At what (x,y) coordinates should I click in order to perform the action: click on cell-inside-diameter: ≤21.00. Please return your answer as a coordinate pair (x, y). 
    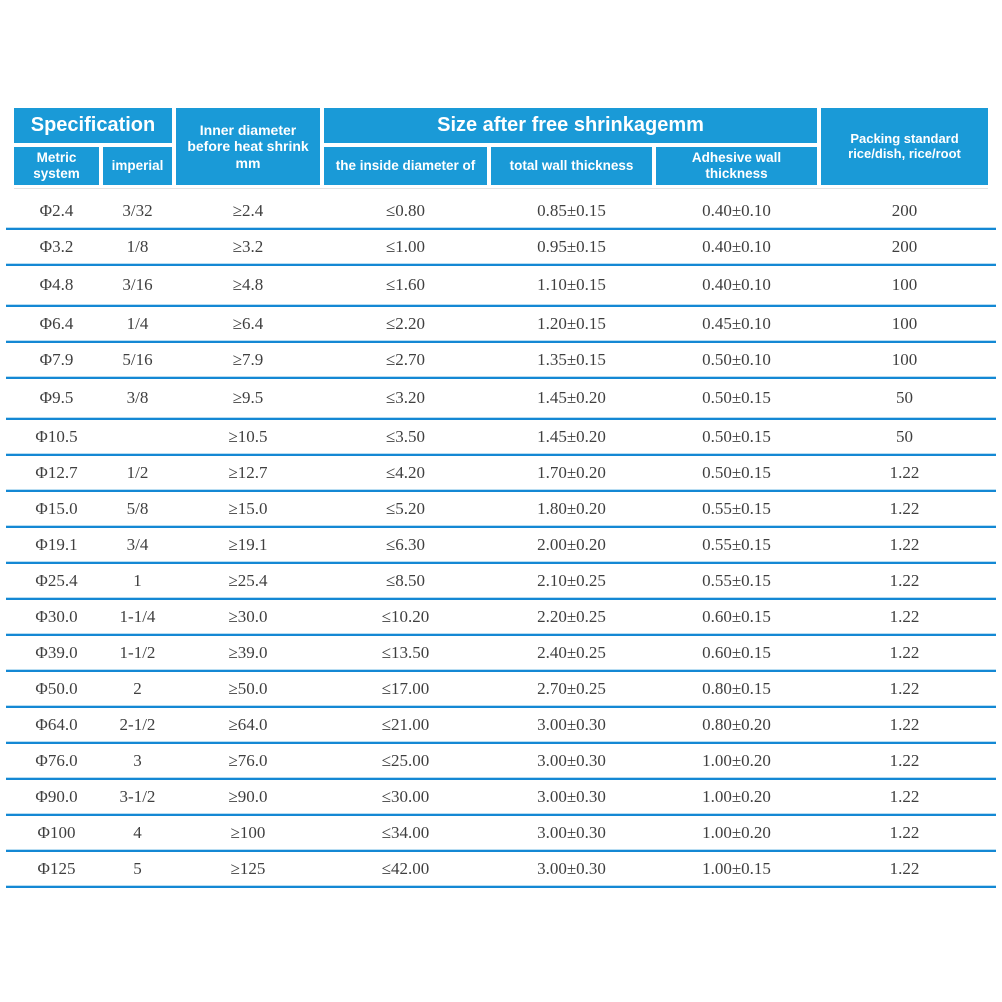
    Looking at the image, I should click on (405, 724).